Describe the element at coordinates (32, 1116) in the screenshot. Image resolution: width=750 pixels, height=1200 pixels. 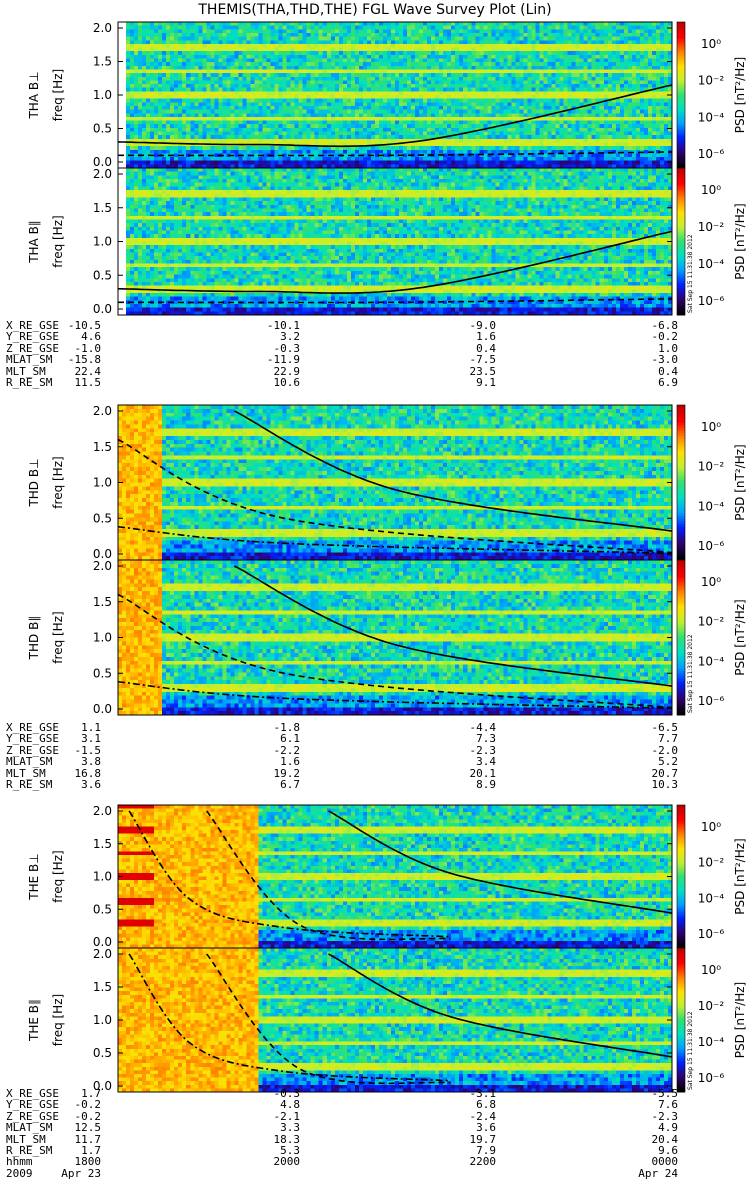
I see `ephemeris-row-label: Z_RE_GSE` at that location.